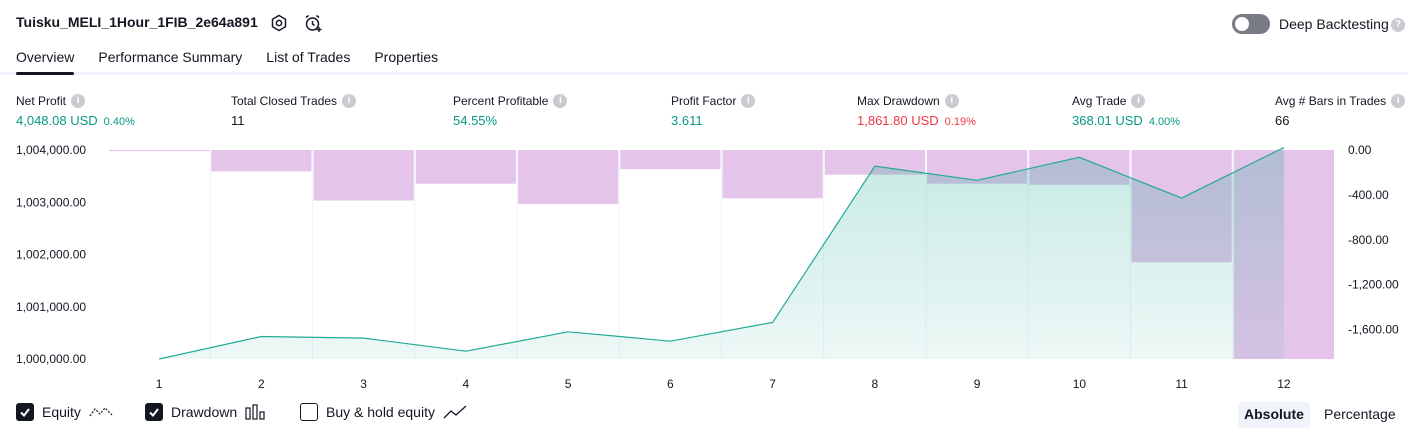  What do you see at coordinates (1107, 120) in the screenshot?
I see `metric-value: 368.01 USD` at bounding box center [1107, 120].